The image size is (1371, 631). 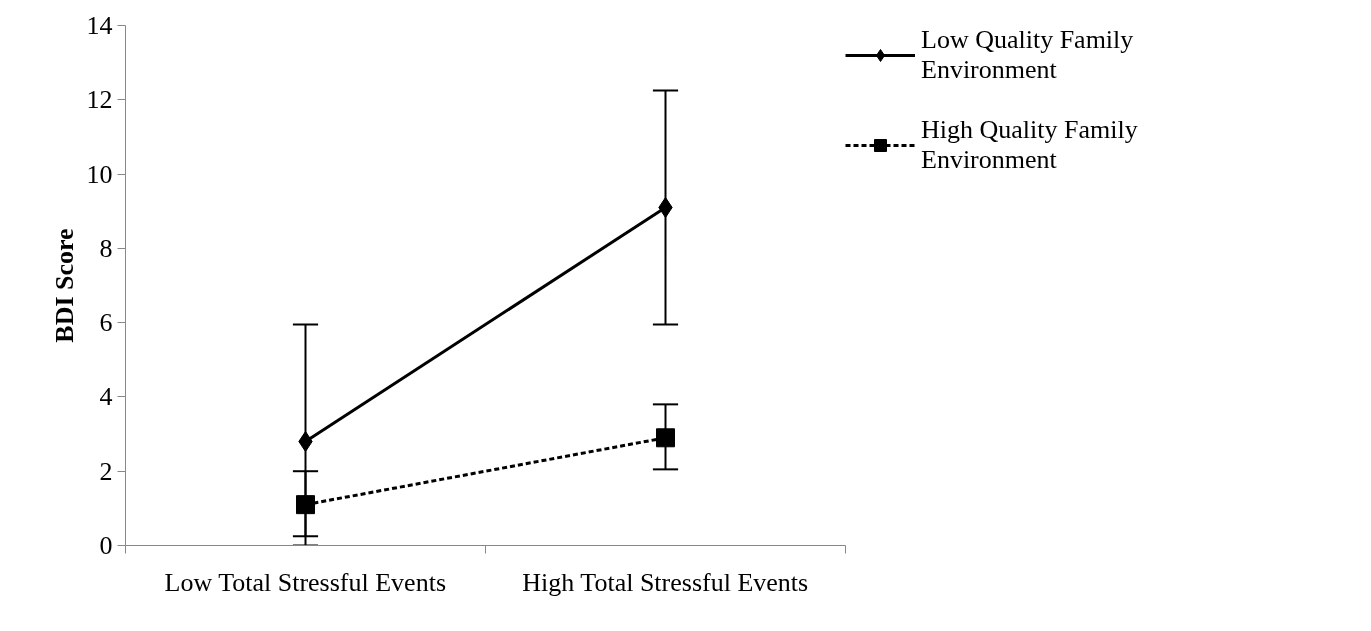 I want to click on legend-label: Low Quality Family Environment, so click(x=1027, y=55).